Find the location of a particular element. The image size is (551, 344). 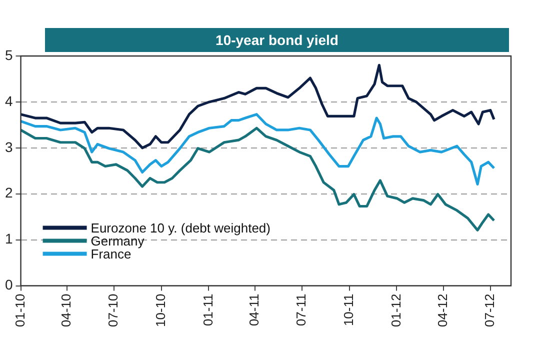

x-tick-label: 07-10 is located at coordinates (113, 310).